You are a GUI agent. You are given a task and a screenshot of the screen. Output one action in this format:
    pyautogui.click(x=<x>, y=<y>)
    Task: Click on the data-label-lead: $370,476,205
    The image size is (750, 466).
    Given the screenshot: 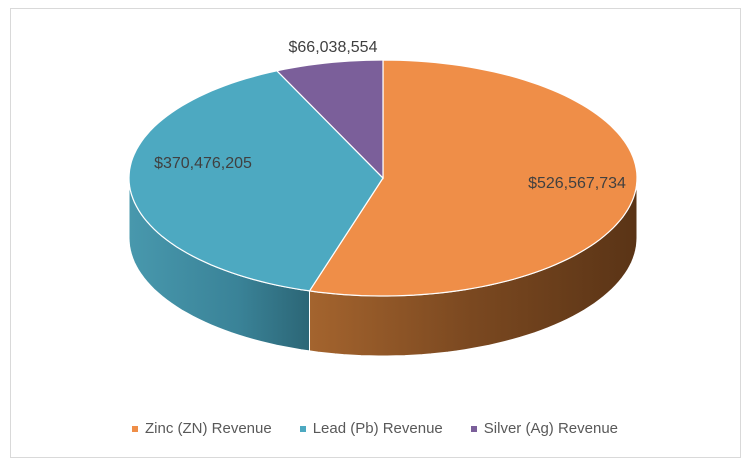 What is the action you would take?
    pyautogui.click(x=203, y=163)
    